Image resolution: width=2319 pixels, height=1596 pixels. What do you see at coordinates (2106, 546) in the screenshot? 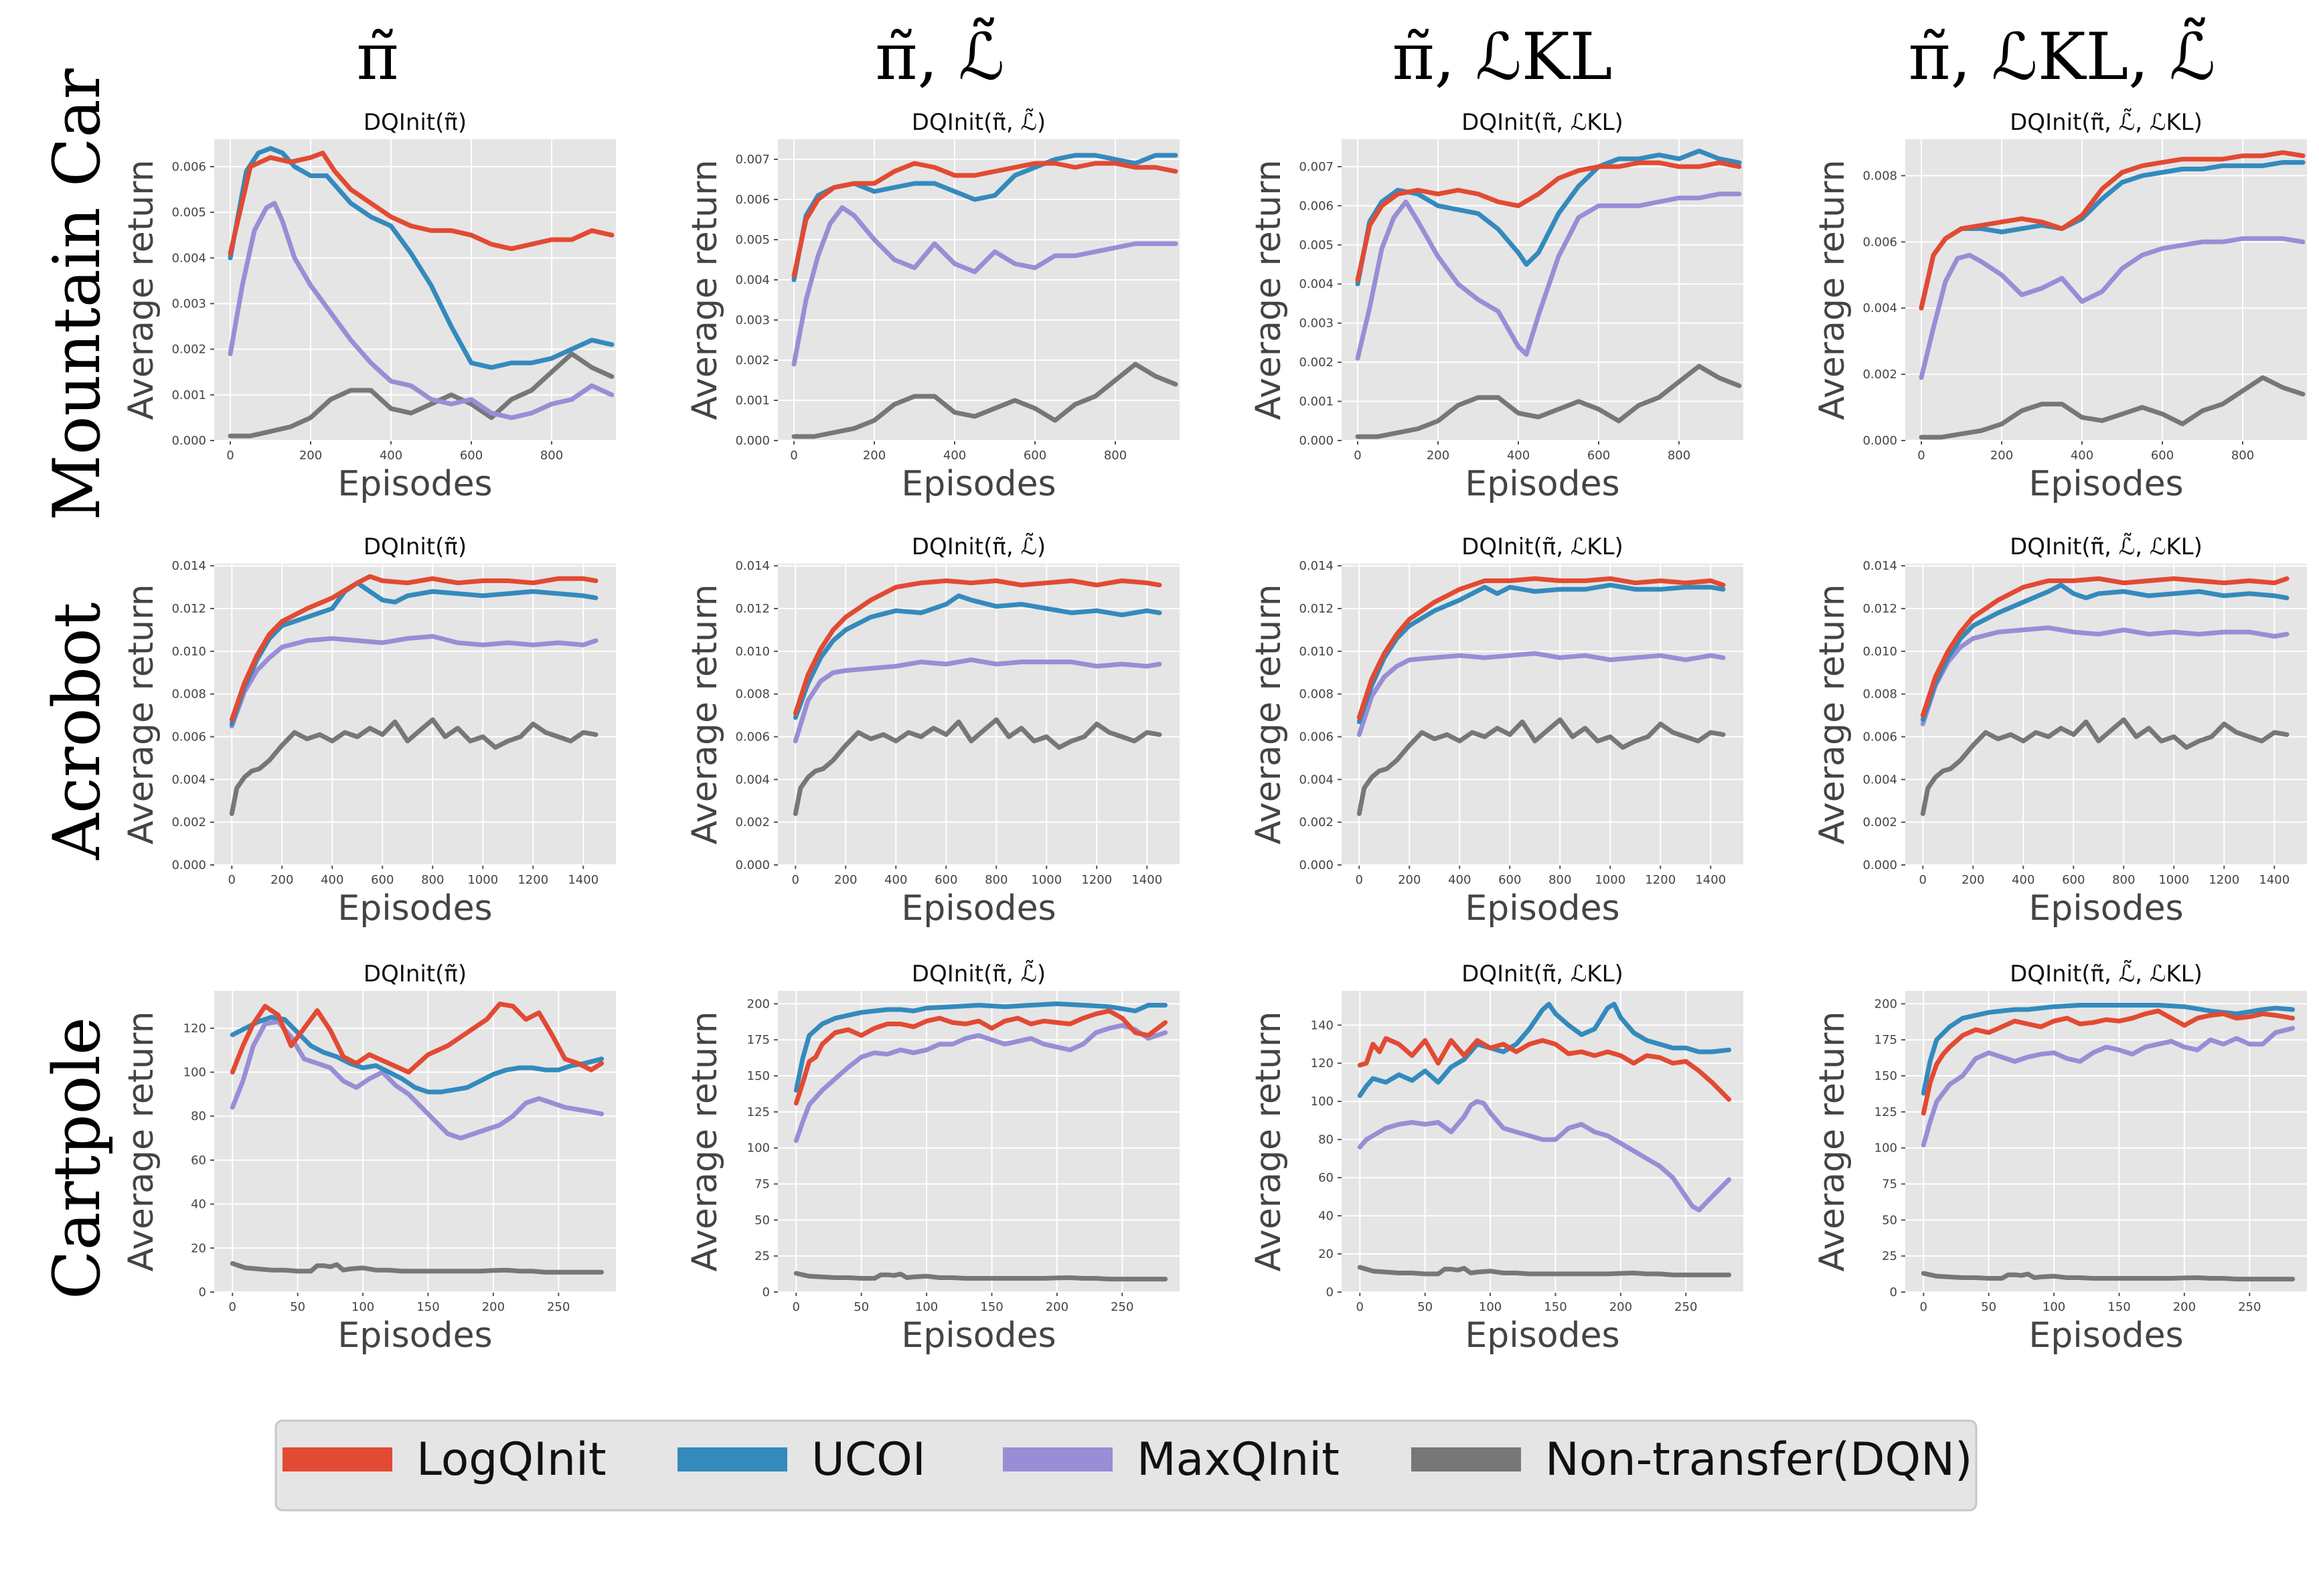
I see `panel-title: DQInit(π̃, ℒ̃, ℒKL)` at bounding box center [2106, 546].